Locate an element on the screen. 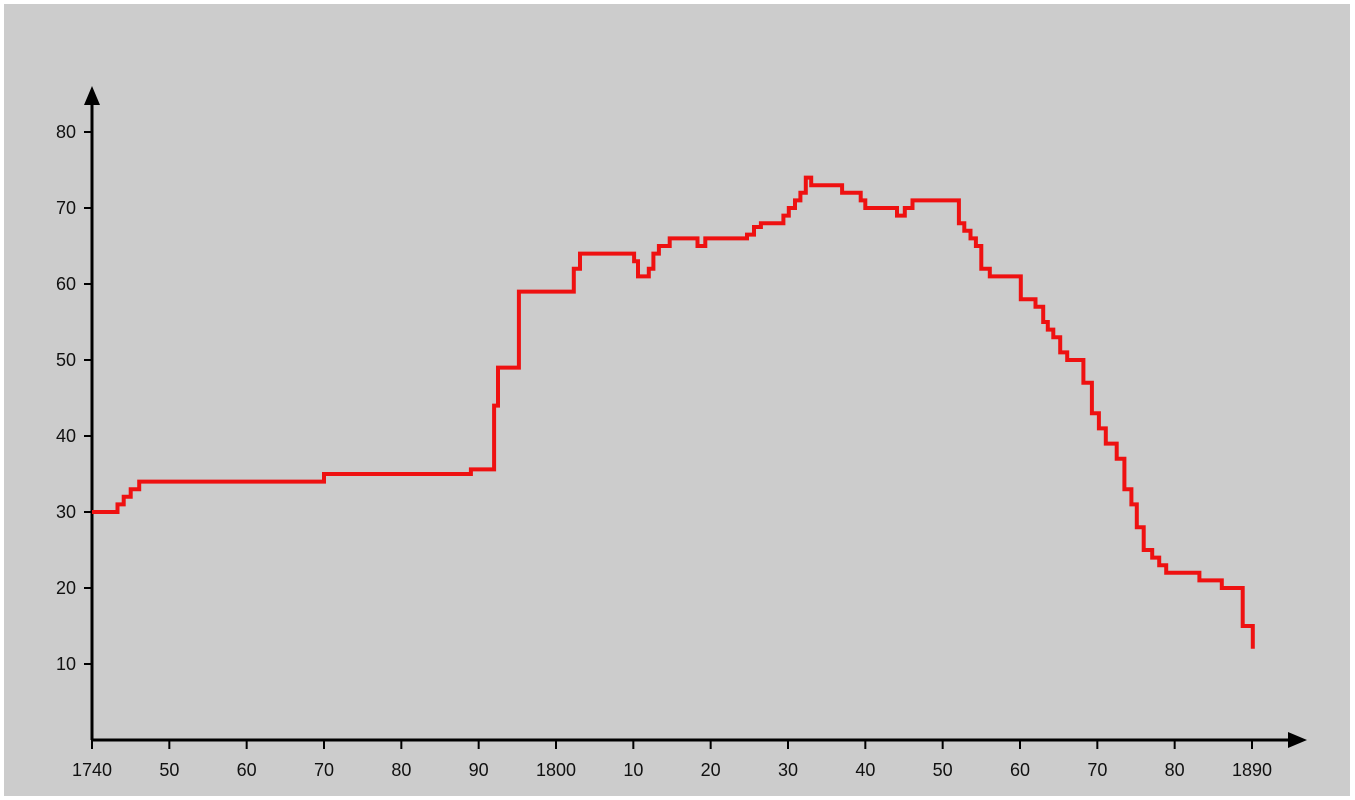 The width and height of the screenshot is (1355, 800). x-tick-label: 20 is located at coordinates (711, 770).